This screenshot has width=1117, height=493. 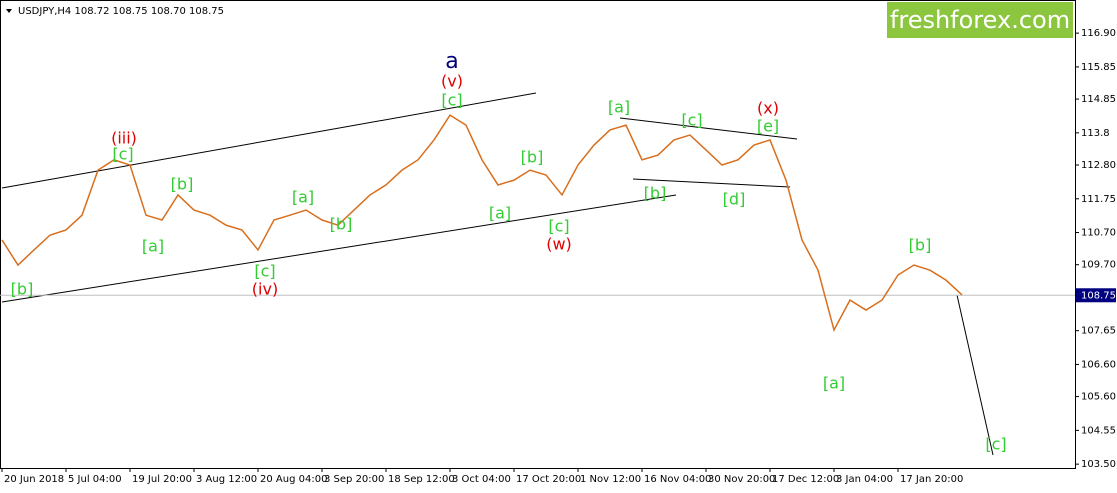 What do you see at coordinates (1098, 430) in the screenshot?
I see `y-tick-label: 104.55` at bounding box center [1098, 430].